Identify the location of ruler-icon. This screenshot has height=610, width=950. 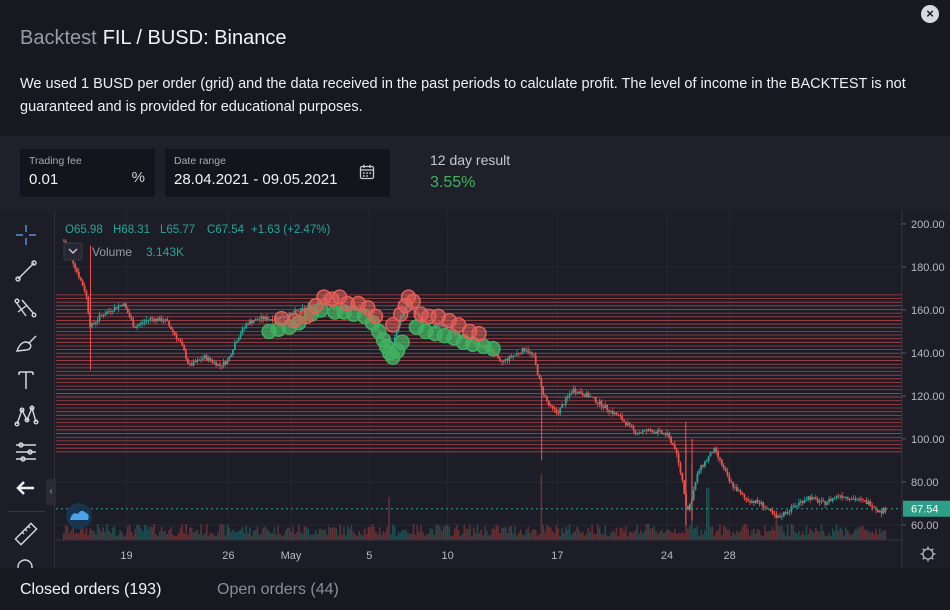
(26, 534).